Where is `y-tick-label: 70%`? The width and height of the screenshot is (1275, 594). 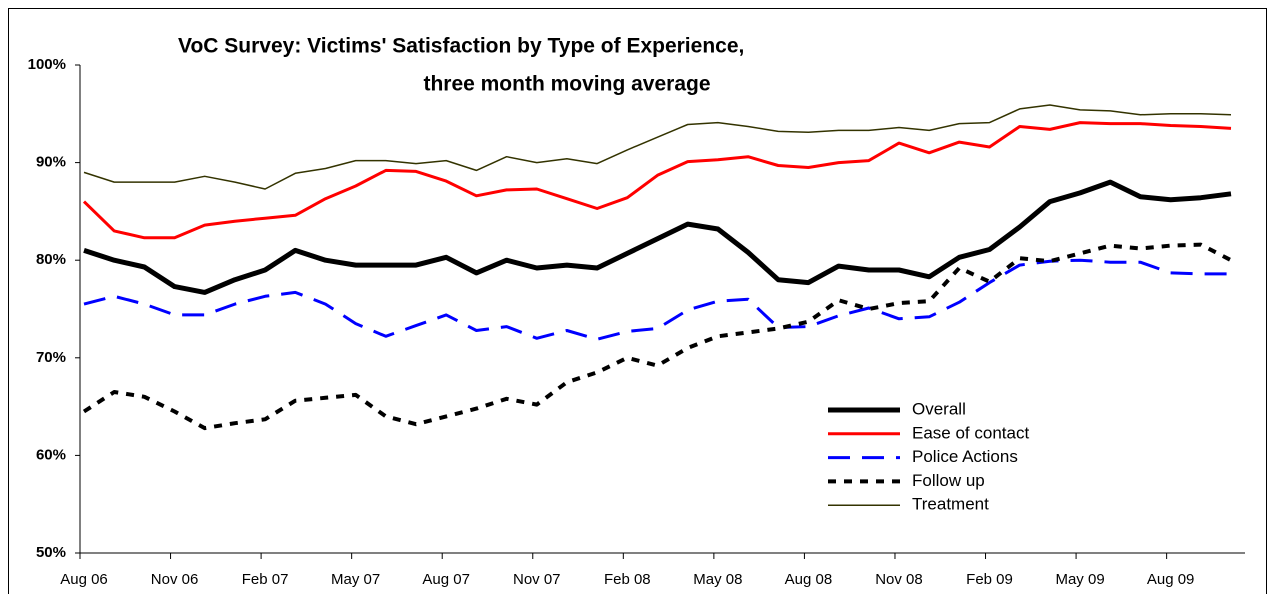 y-tick-label: 70% is located at coordinates (51, 357).